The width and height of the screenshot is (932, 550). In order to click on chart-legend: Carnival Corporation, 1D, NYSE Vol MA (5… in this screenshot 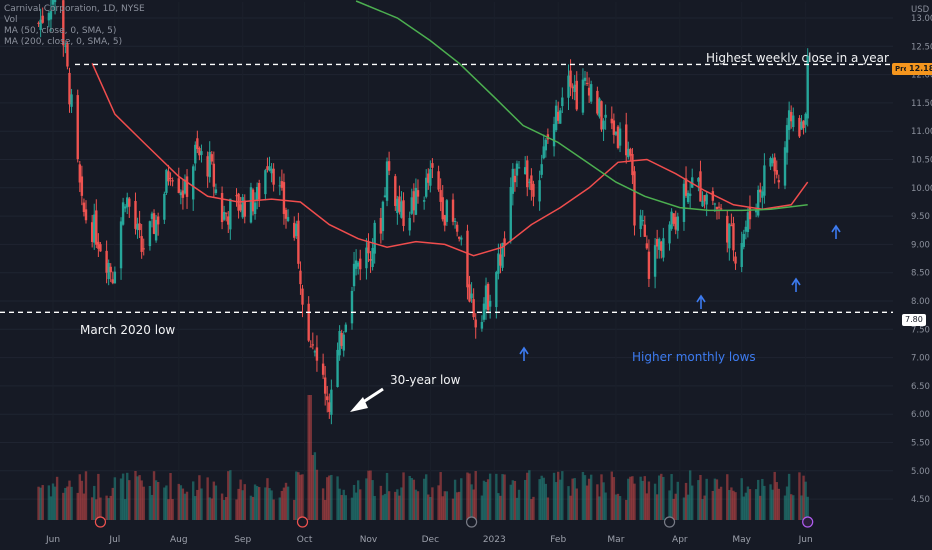, I will do `click(74, 26)`.